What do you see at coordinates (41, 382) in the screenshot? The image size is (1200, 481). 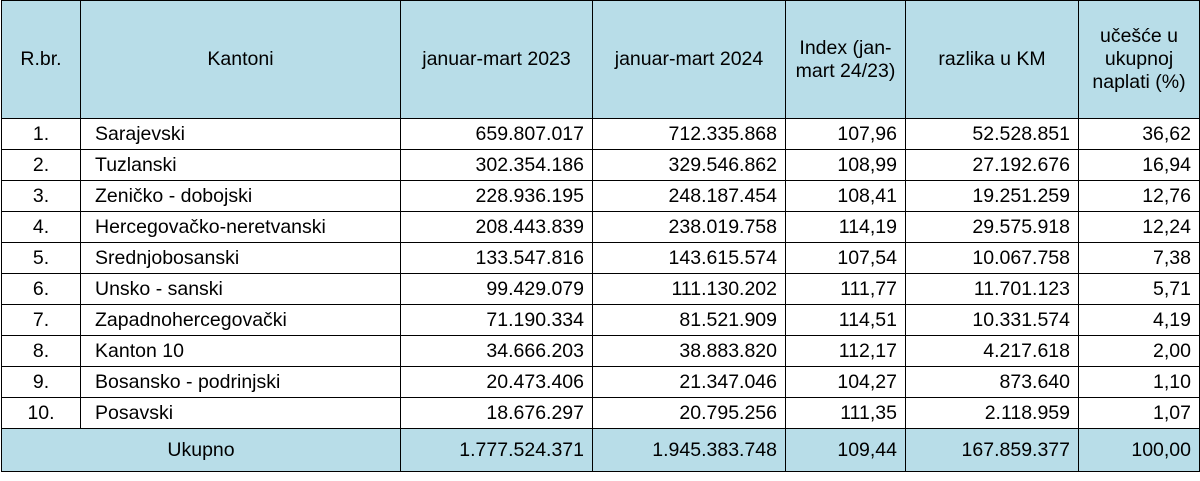 I see `table-cell: 9.` at bounding box center [41, 382].